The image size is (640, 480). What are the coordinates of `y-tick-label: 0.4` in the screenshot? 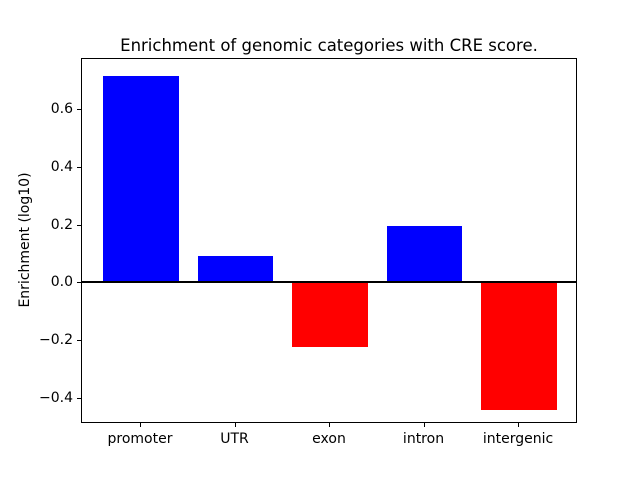 It's located at (61, 167).